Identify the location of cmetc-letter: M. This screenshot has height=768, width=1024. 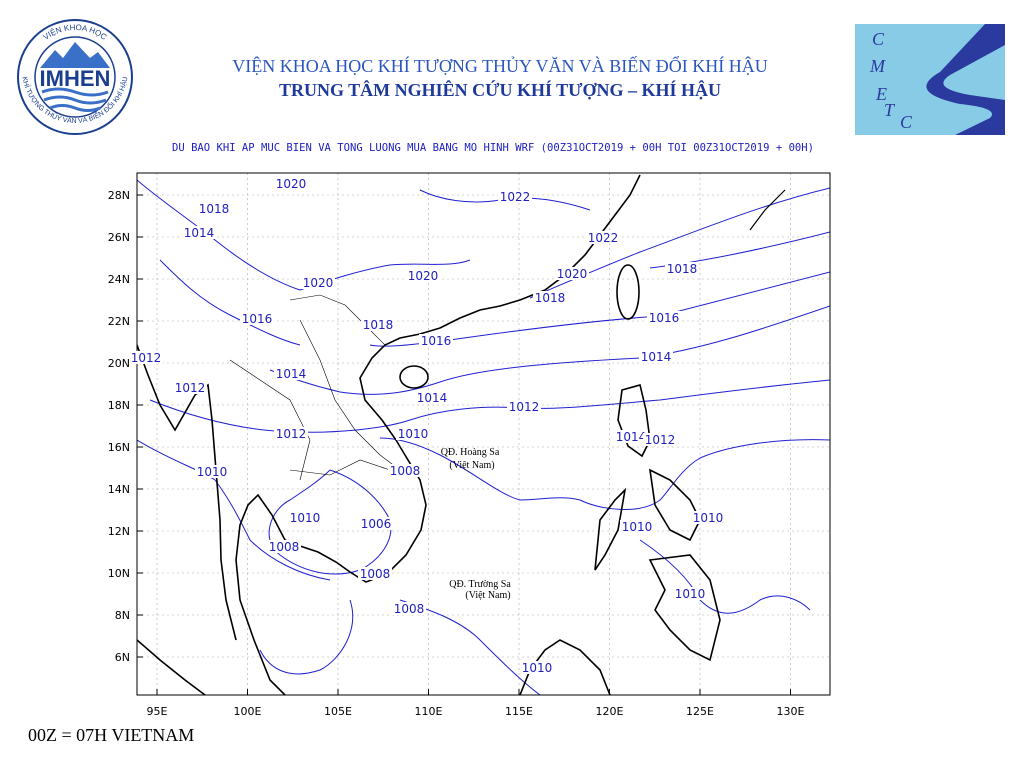
(877, 66).